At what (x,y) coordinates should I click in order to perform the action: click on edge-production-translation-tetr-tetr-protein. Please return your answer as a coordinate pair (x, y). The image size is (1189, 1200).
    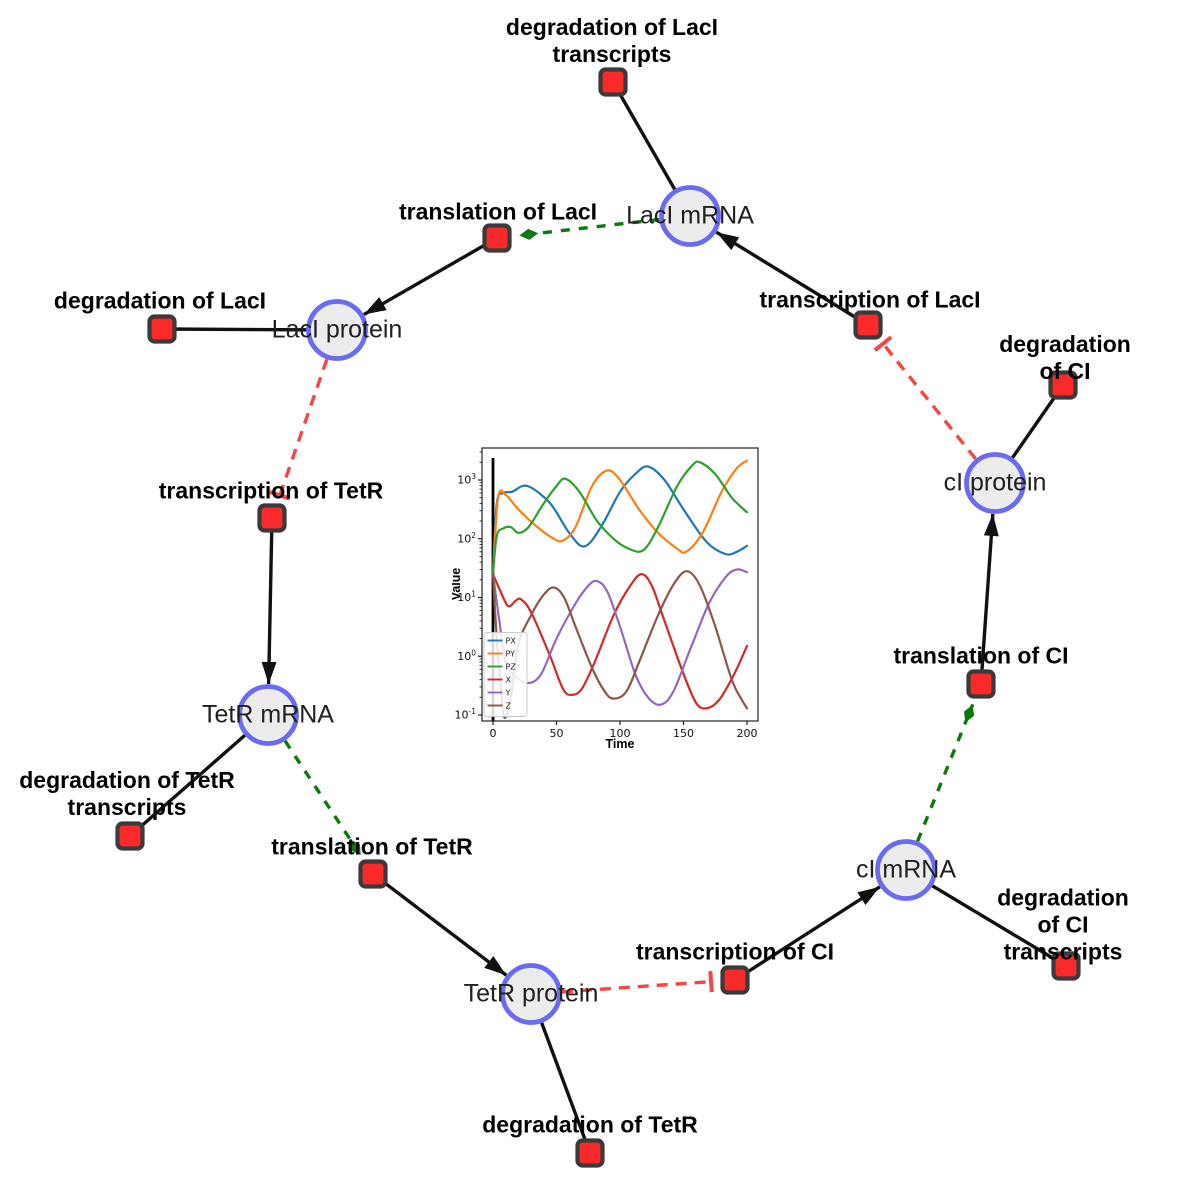
    Looking at the image, I should click on (439, 924).